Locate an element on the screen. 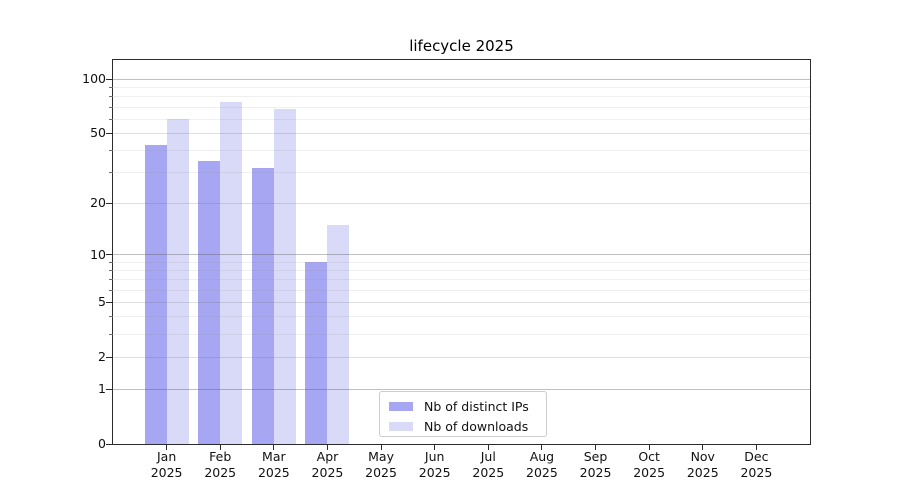  legend: Nb of distinct IPs Nb of downloads is located at coordinates (463, 414).